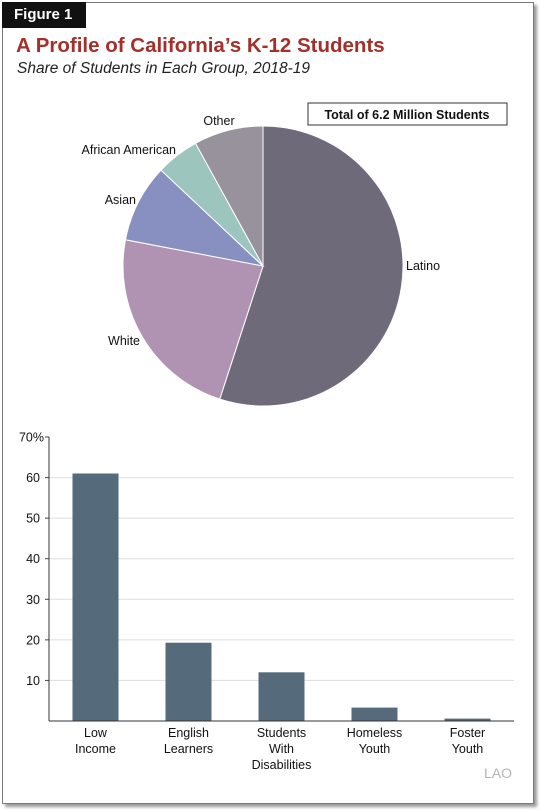 The height and width of the screenshot is (811, 540). Describe the element at coordinates (124, 341) in the screenshot. I see `pie-label-white: White` at that location.